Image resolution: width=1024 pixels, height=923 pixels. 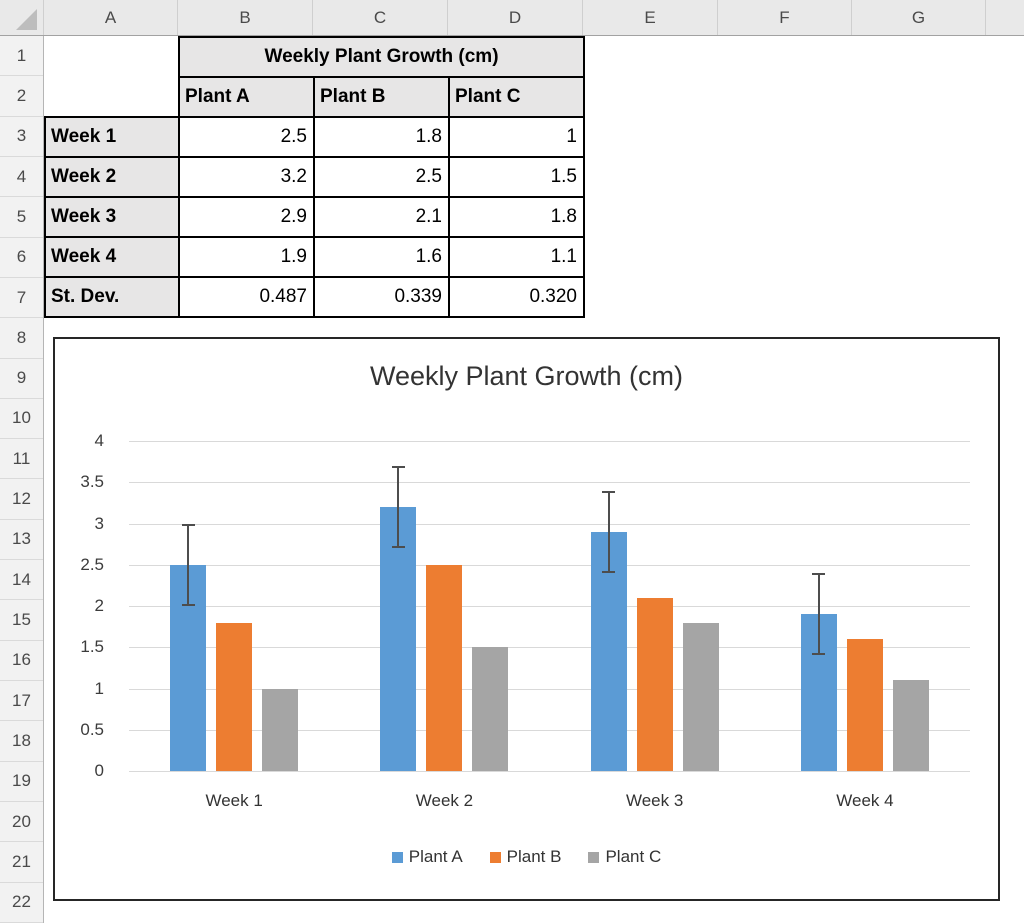 What do you see at coordinates (381, 97) in the screenshot?
I see `cell-C2: Plant B` at bounding box center [381, 97].